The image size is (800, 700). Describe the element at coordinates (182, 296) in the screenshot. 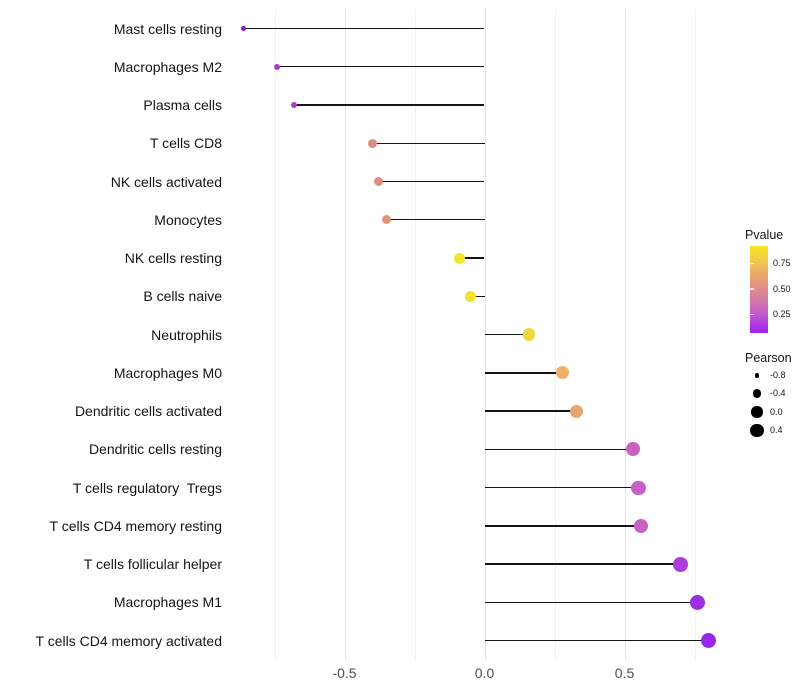

I see `category-label: B cells naive` at that location.